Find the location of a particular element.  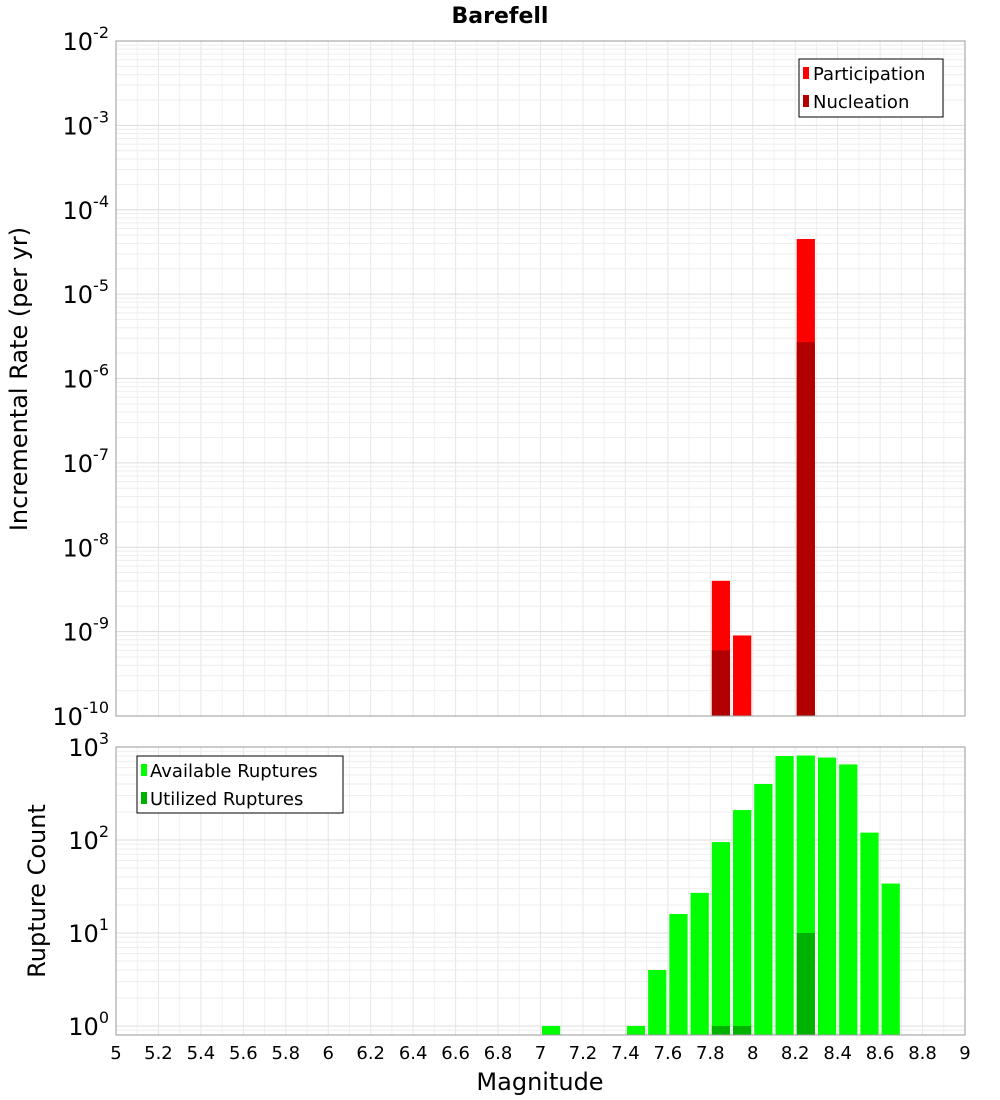

x-tick-label: 8.8 is located at coordinates (922, 1053).